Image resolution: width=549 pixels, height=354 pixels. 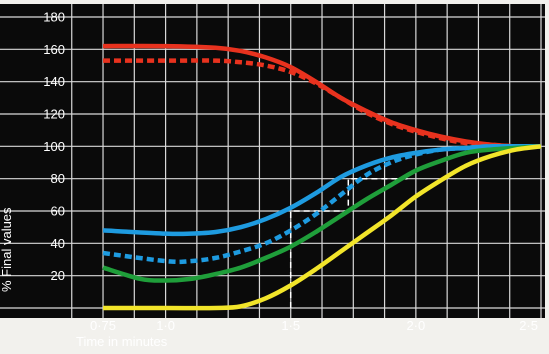 I want to click on x-axis-label: Time in minutes, so click(x=122, y=341).